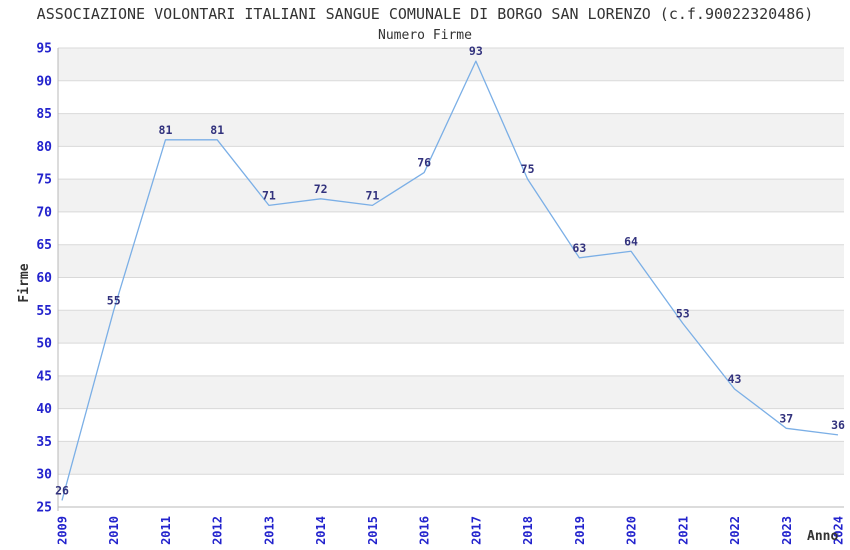 This screenshot has height=550, width=850. I want to click on x-tick-label: 2023, so click(787, 530).